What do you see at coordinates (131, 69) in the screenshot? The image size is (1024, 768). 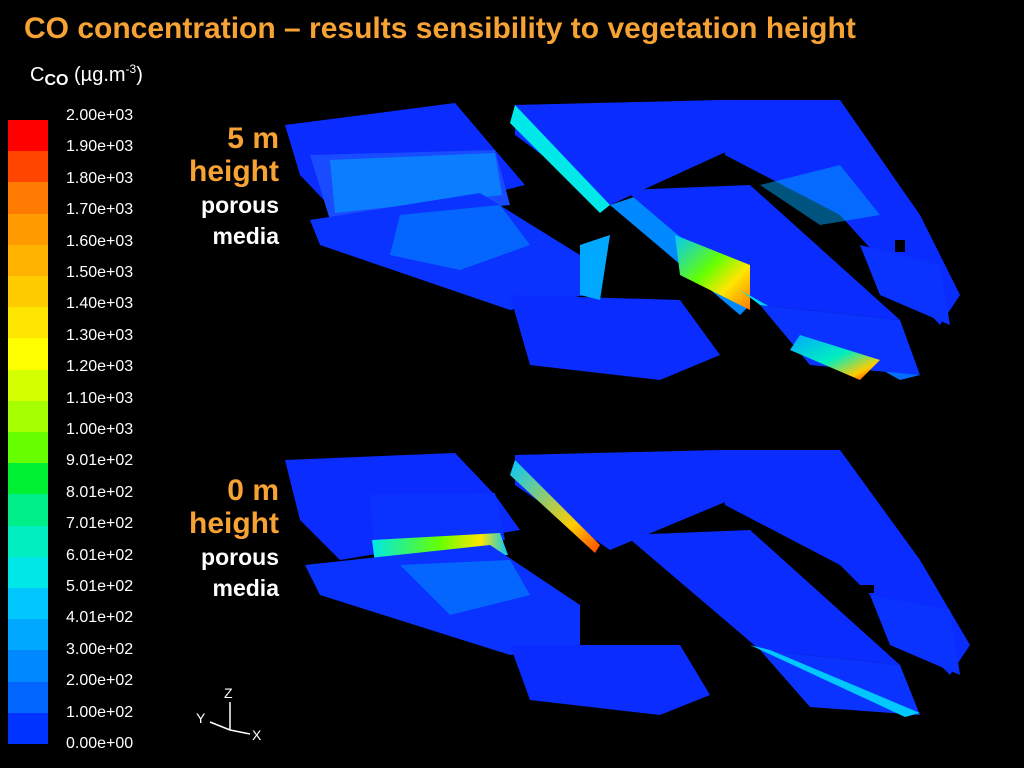 I see `unit-superscript: -3` at bounding box center [131, 69].